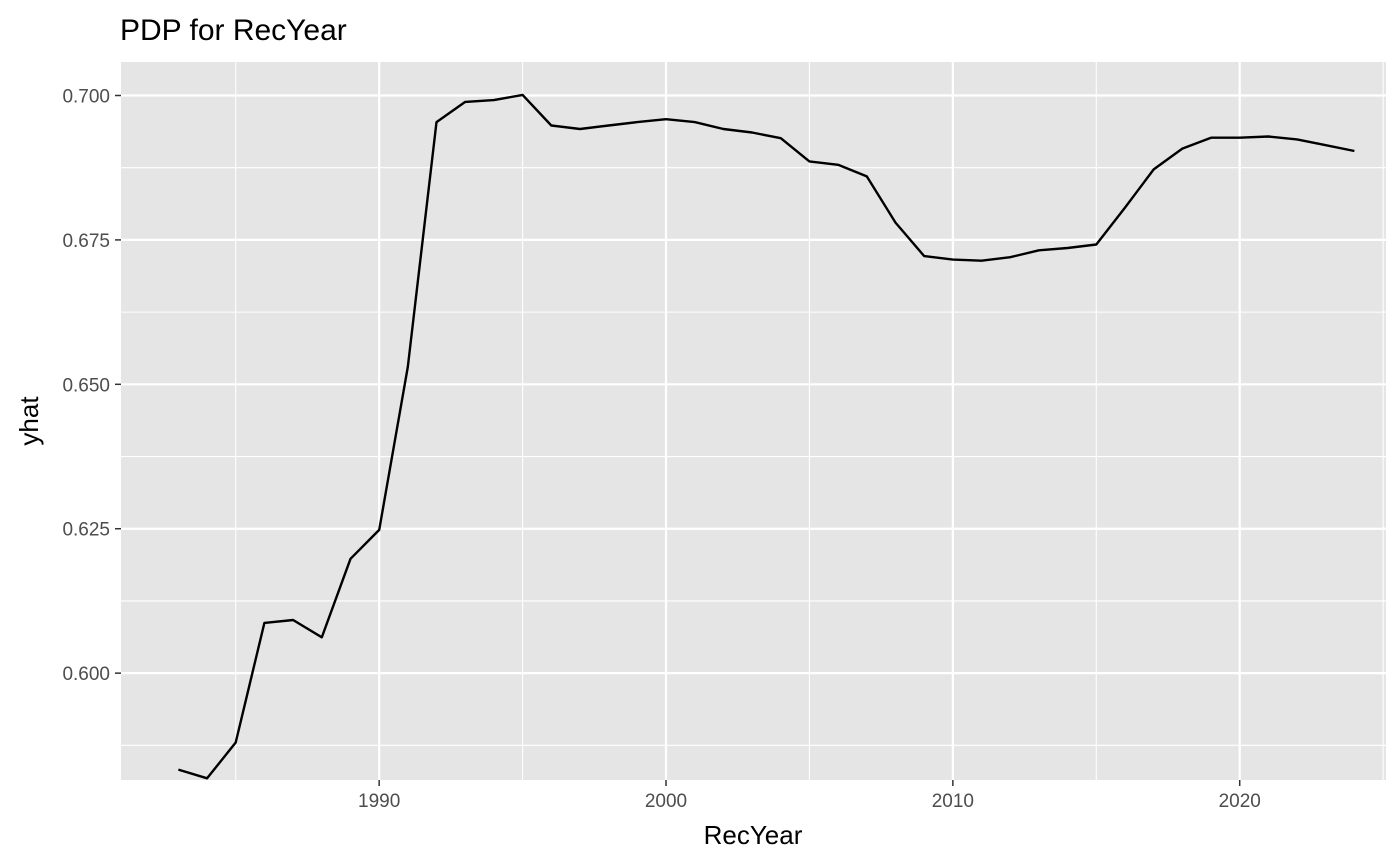  Describe the element at coordinates (809, 796) in the screenshot. I see `x-axis-ticks: 1990 2000 2010 2020` at that location.